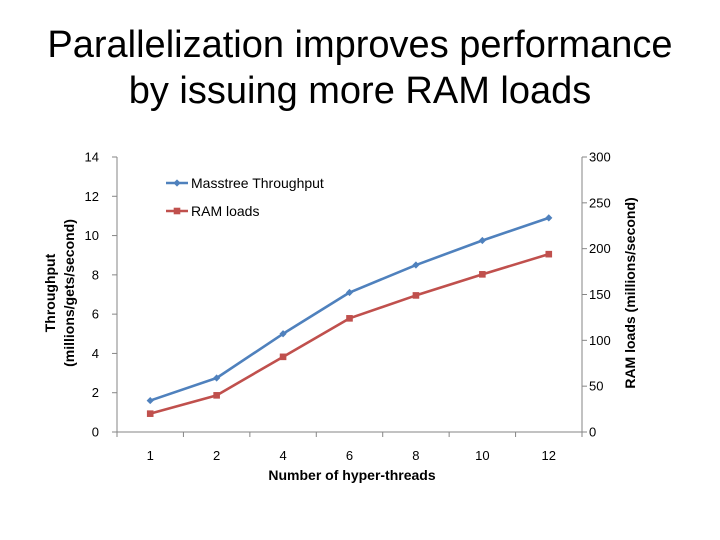  What do you see at coordinates (69, 293) in the screenshot?
I see `y-axis-left-title-units: (millions/gets/second)` at bounding box center [69, 293].